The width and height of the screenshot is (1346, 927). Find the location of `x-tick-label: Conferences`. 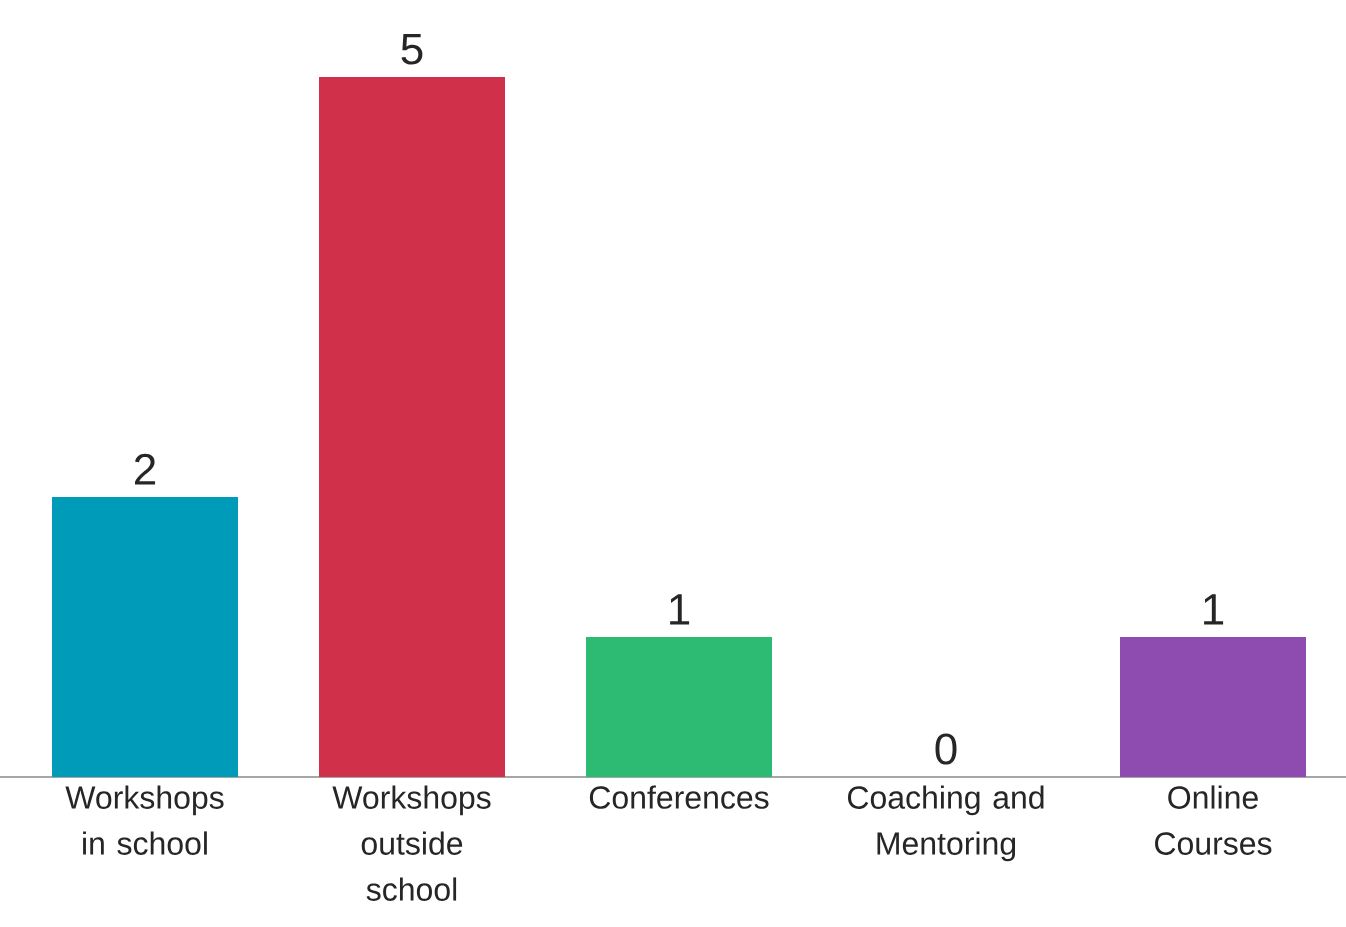

x-tick-label: Conferences is located at coordinates (679, 797).